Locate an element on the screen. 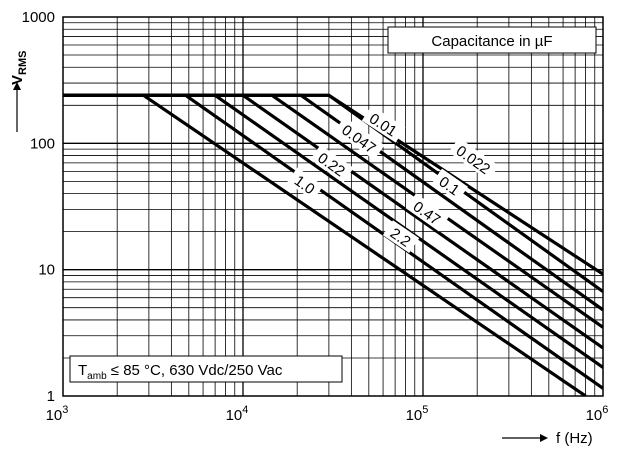 The image size is (618, 456). x-tick-label: 10⁴ is located at coordinates (237, 414).